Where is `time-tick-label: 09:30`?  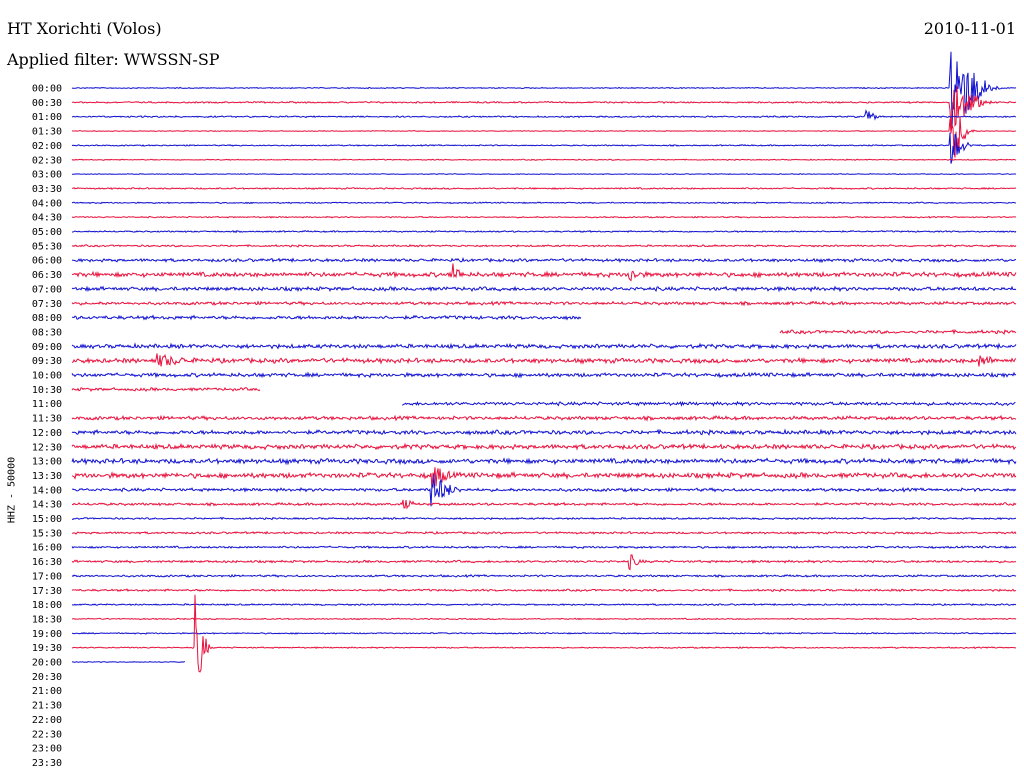
time-tick-label: 09:30 is located at coordinates (47, 361).